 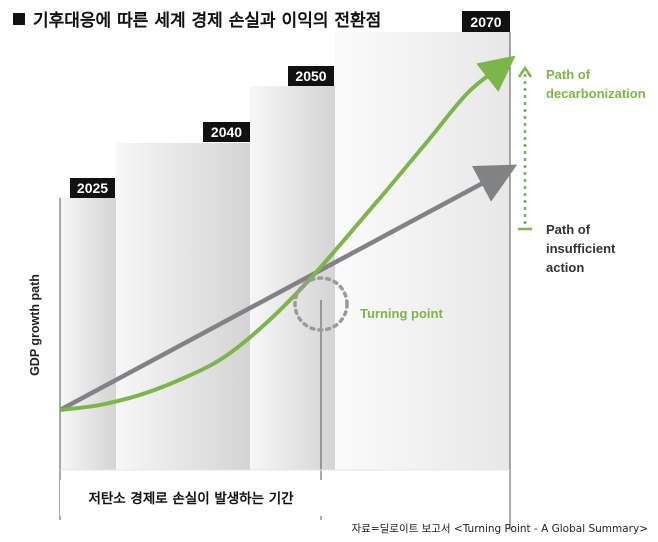 I want to click on panel-2040, so click(x=183, y=306).